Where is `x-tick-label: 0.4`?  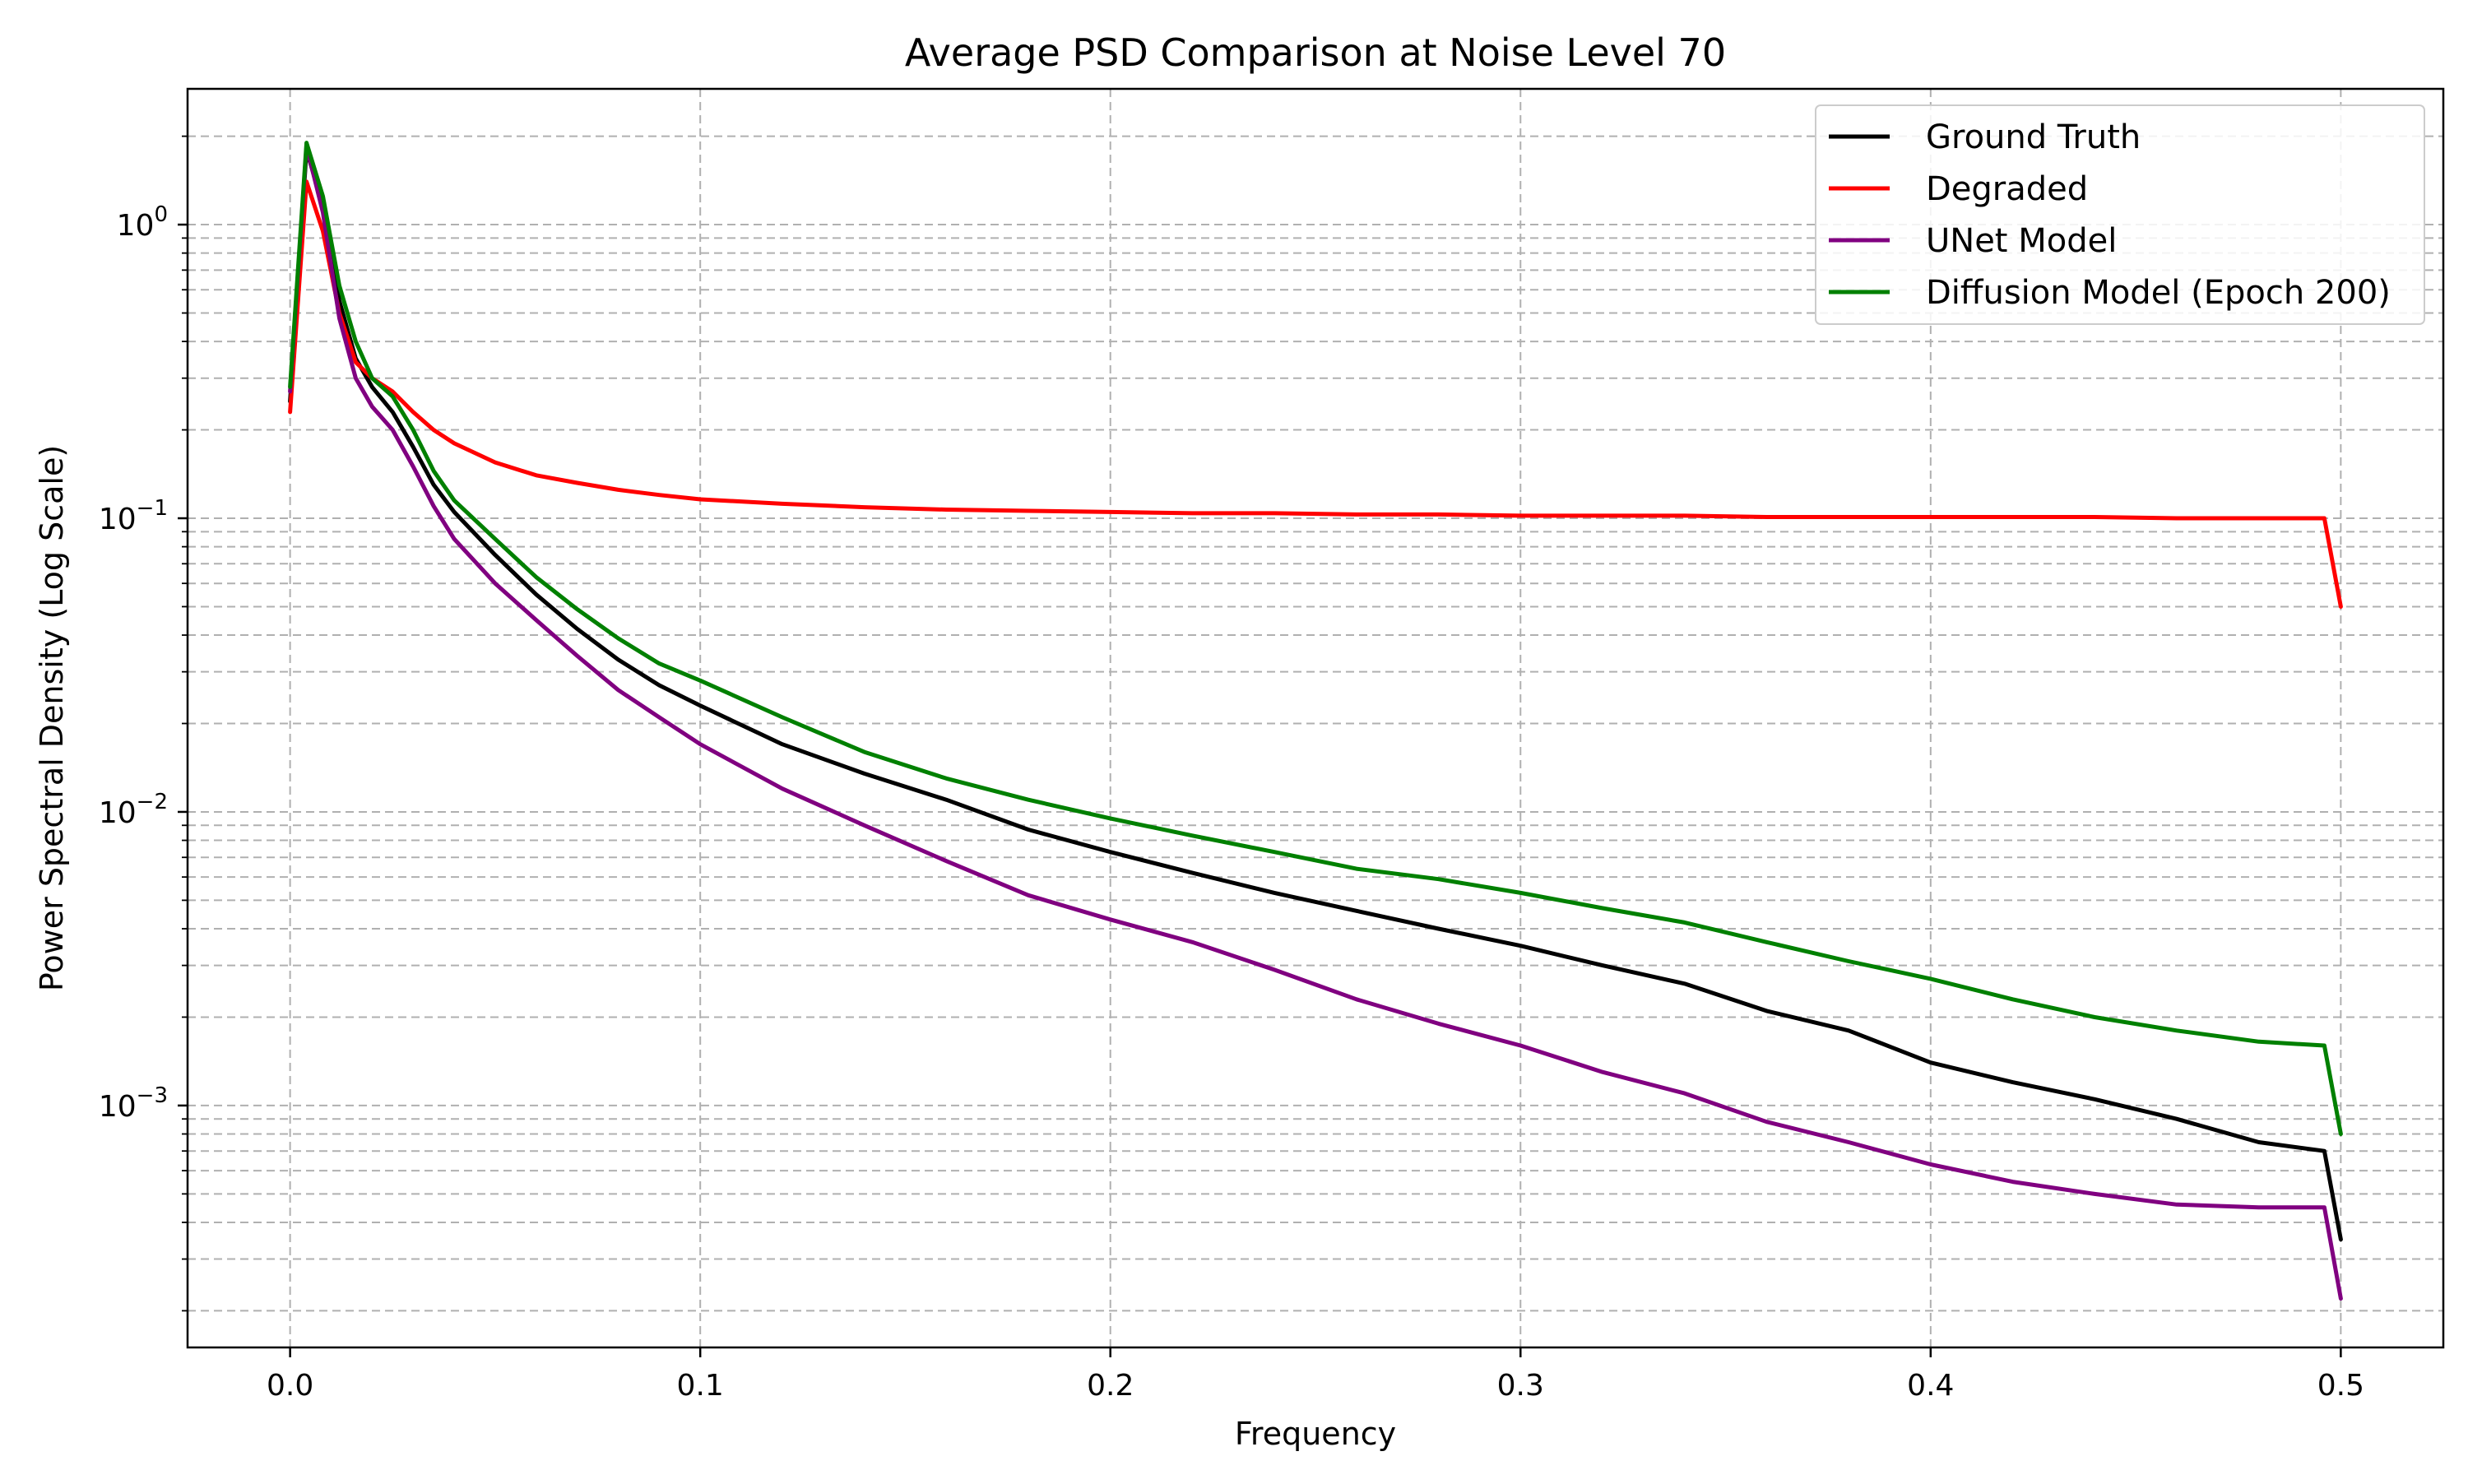 x-tick-label: 0.4 is located at coordinates (1931, 1386).